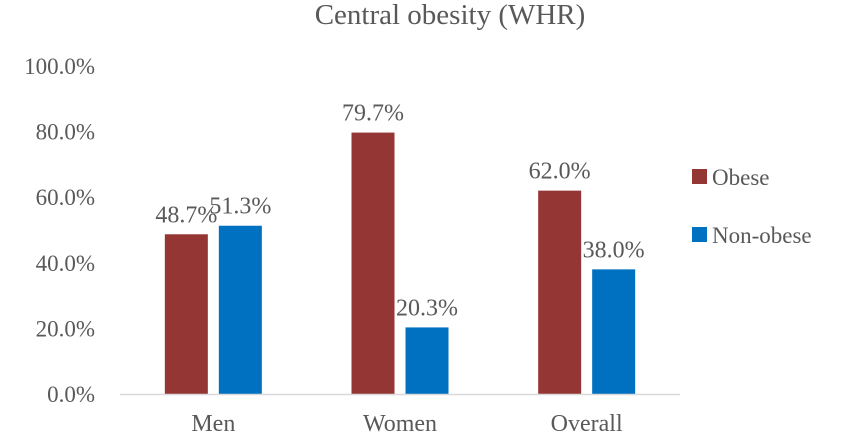 The image size is (851, 433). Describe the element at coordinates (186, 215) in the screenshot. I see `data-label: 48.7%` at that location.